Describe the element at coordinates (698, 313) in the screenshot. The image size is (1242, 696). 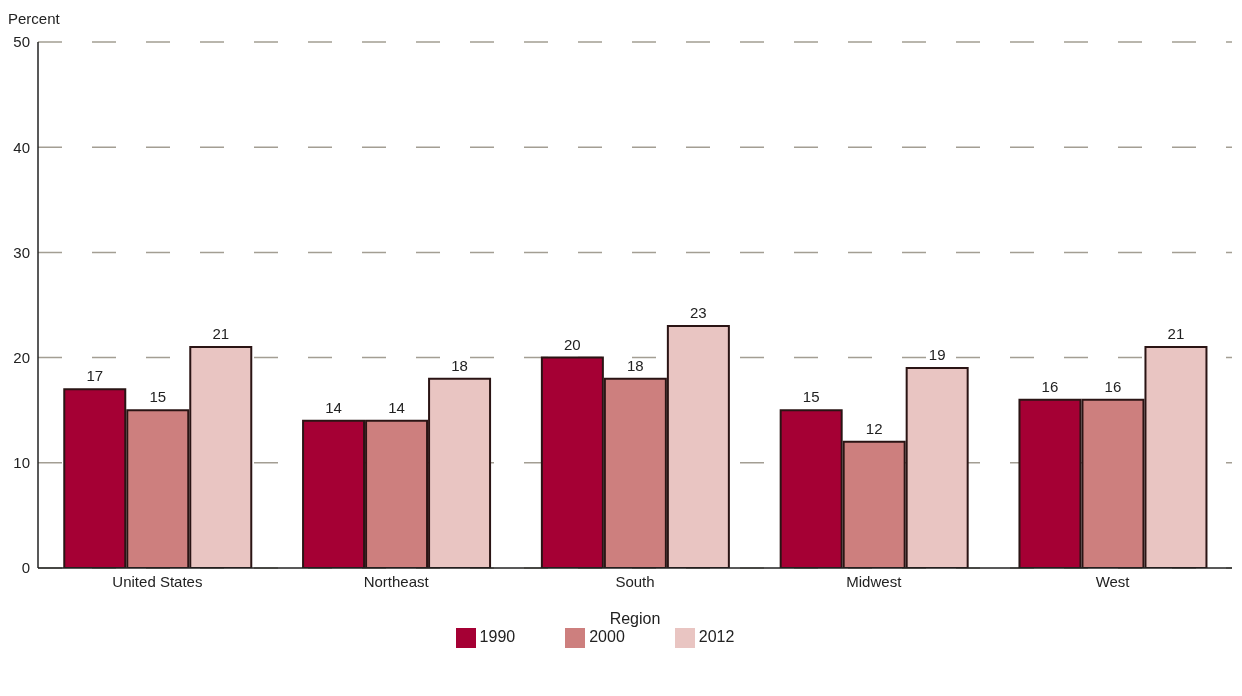
I see `data-label: 23` at that location.